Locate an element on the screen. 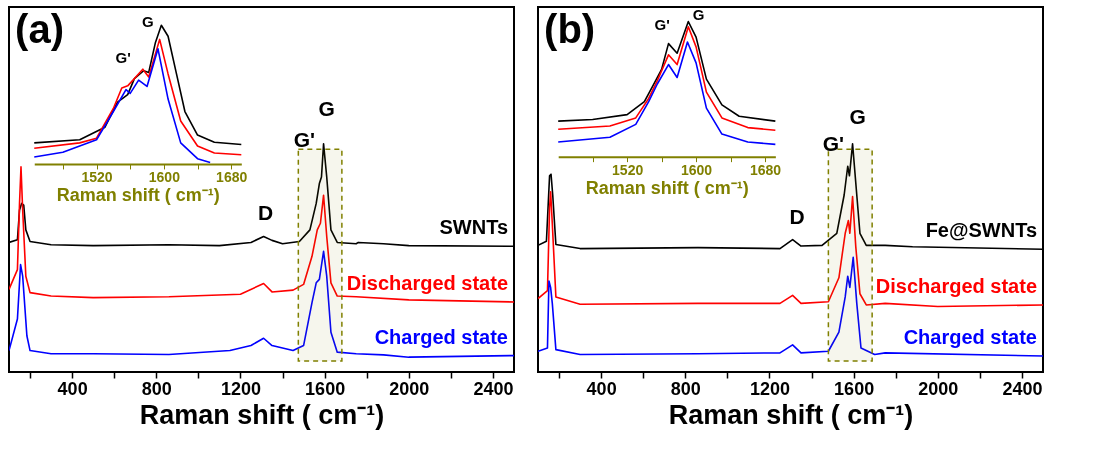 The image size is (1110, 470). annotation: (a) is located at coordinates (39, 28).